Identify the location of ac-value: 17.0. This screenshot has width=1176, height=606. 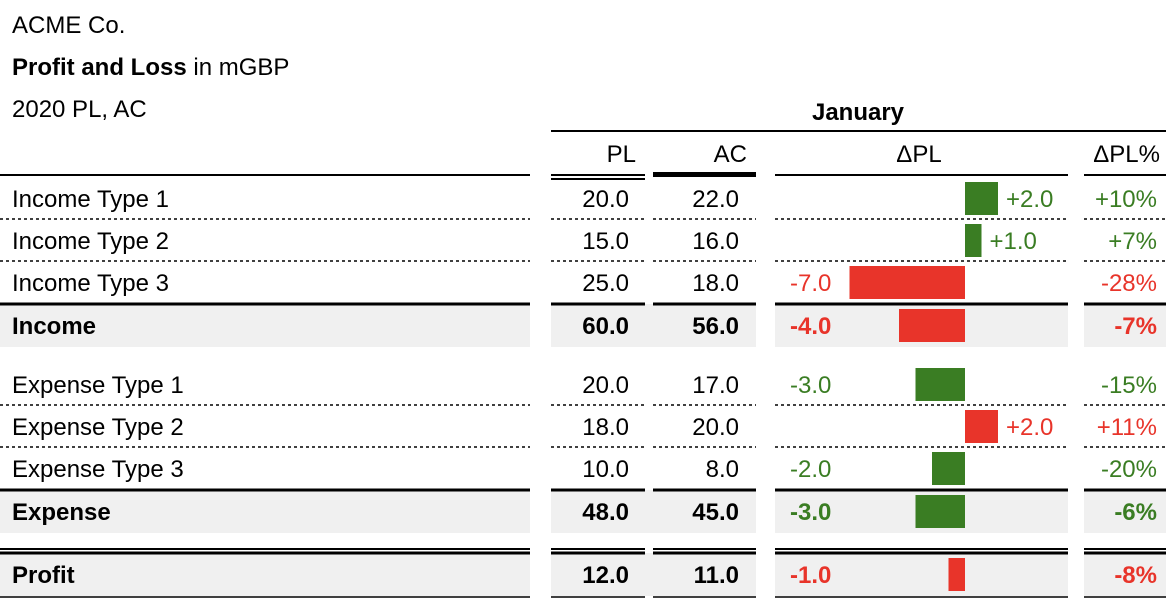
(715, 385).